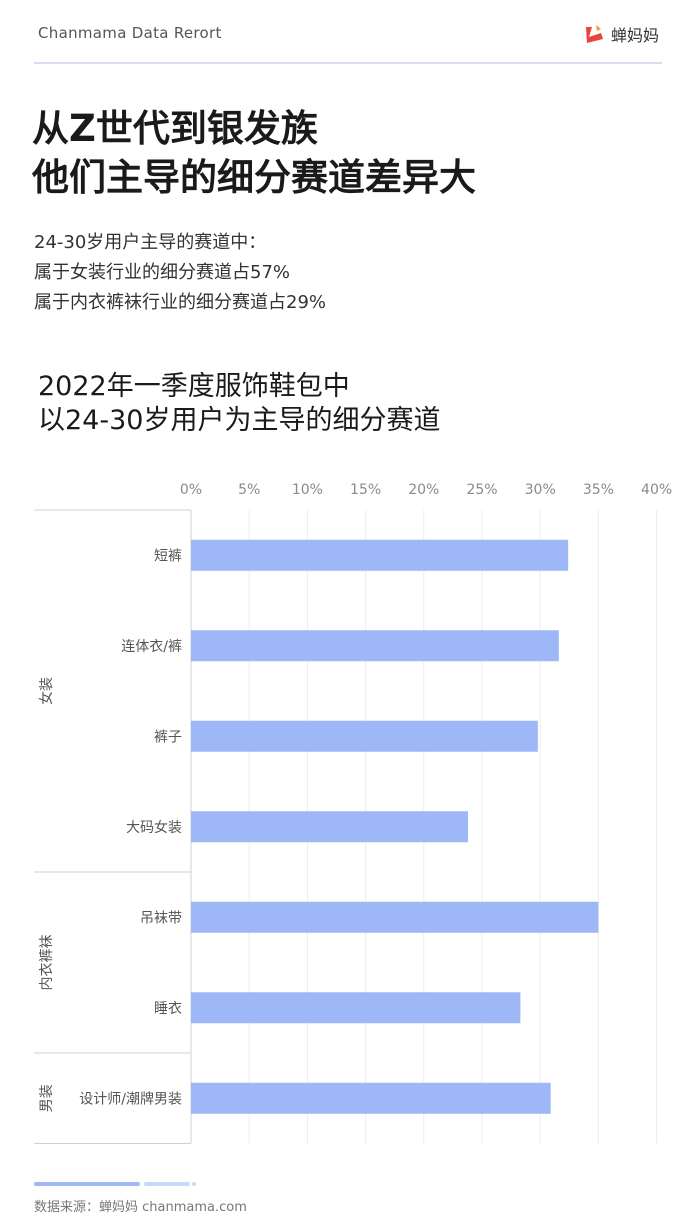 The width and height of the screenshot is (697, 1215). What do you see at coordinates (130, 1098) in the screenshot?
I see `category-label: 设计师/潮牌男装` at bounding box center [130, 1098].